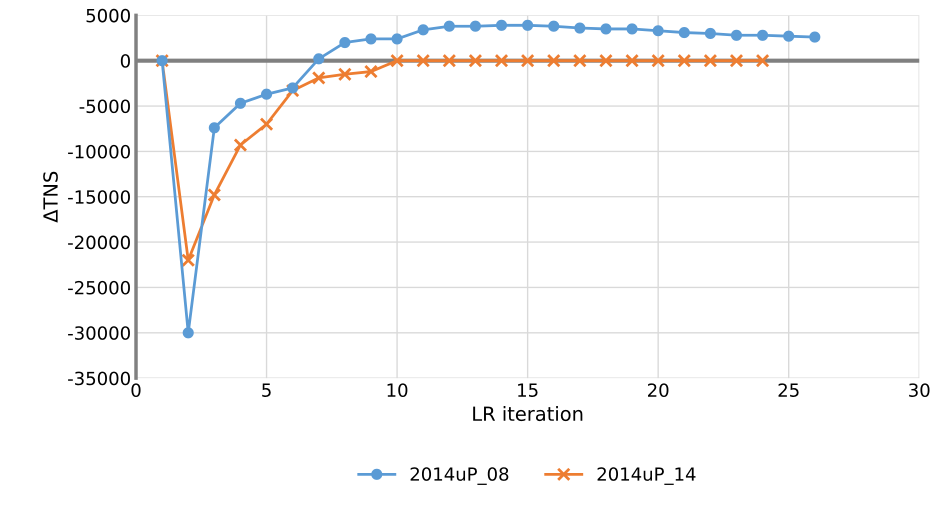 This screenshot has height=511, width=938. What do you see at coordinates (99, 151) in the screenshot?
I see `y-tick-label: -10000` at bounding box center [99, 151].